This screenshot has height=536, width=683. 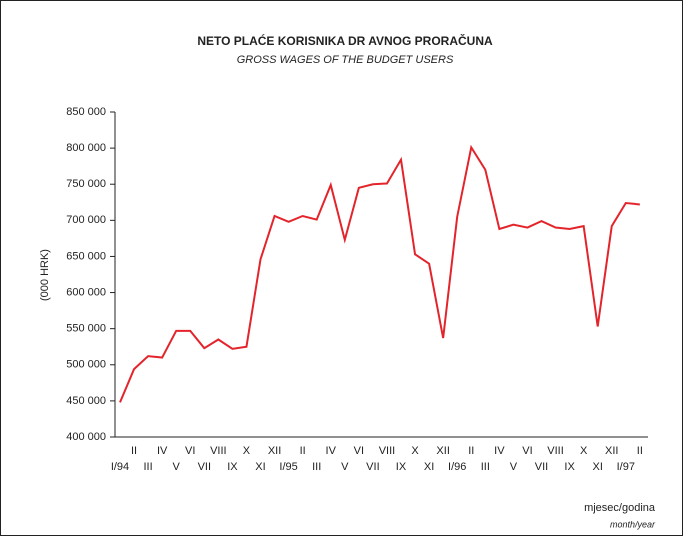 What do you see at coordinates (620, 508) in the screenshot?
I see `x-axis-label: mjesec/godina` at bounding box center [620, 508].